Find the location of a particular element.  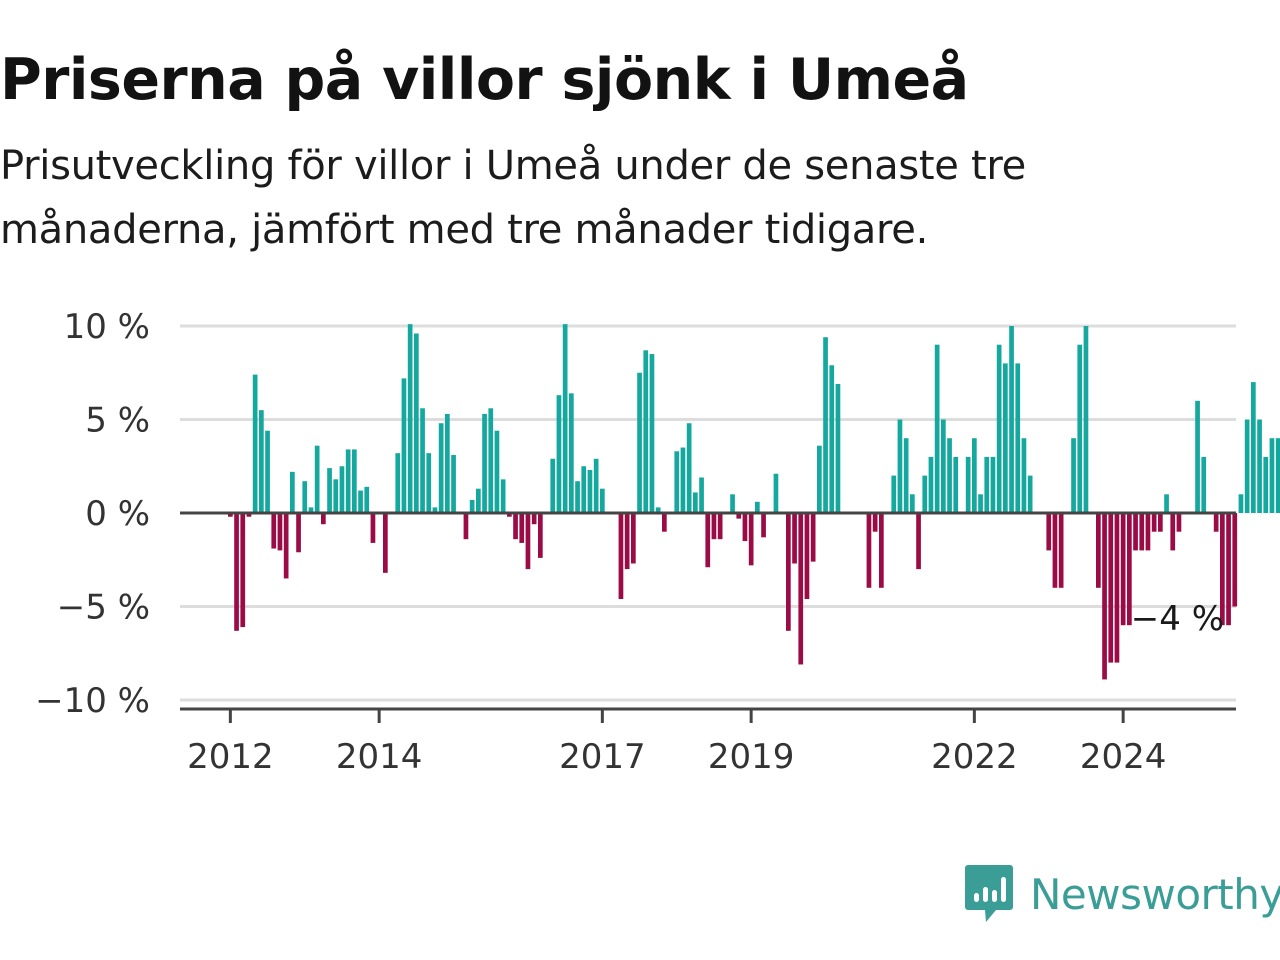

brand-name: Newsworthy is located at coordinates (1155, 894).